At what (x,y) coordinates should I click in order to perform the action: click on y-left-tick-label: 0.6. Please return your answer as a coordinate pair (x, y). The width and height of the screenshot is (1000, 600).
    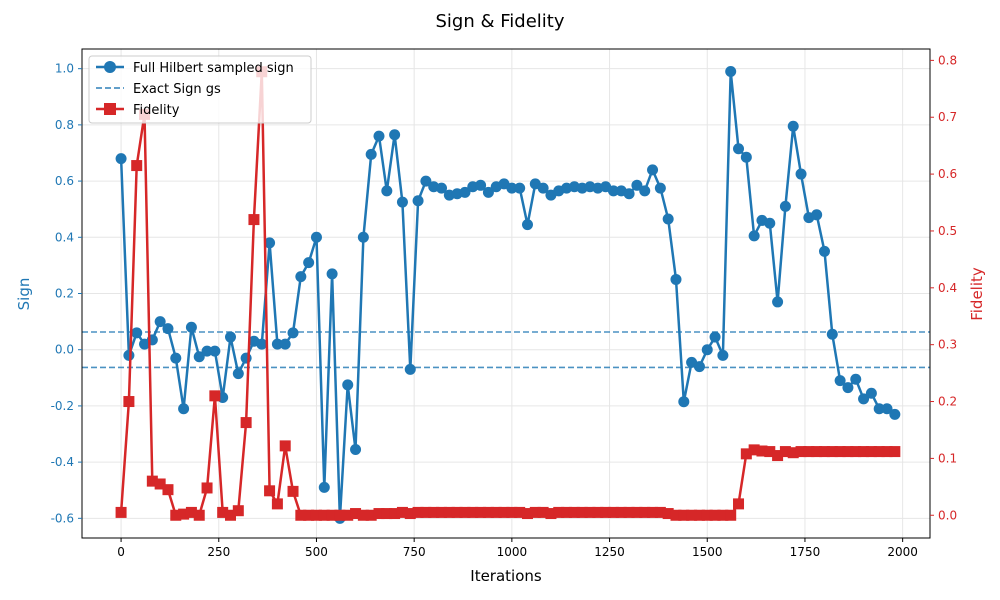
    Looking at the image, I should click on (64, 181).